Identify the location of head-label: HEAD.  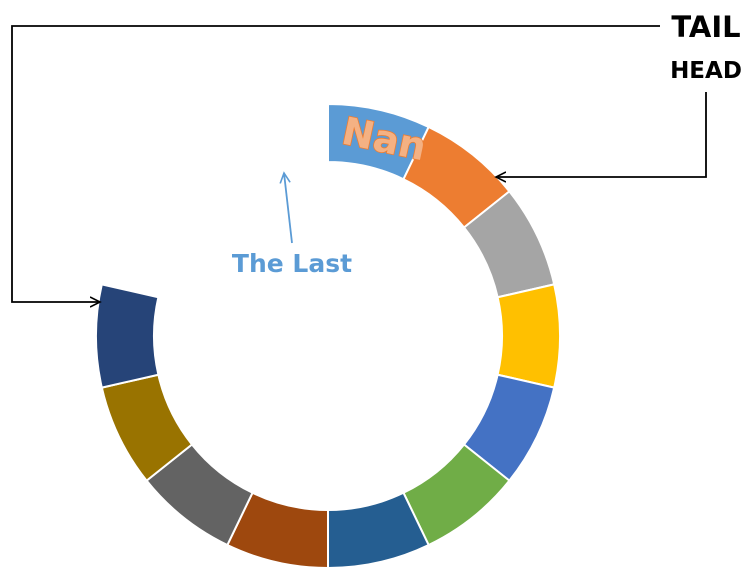
(706, 71).